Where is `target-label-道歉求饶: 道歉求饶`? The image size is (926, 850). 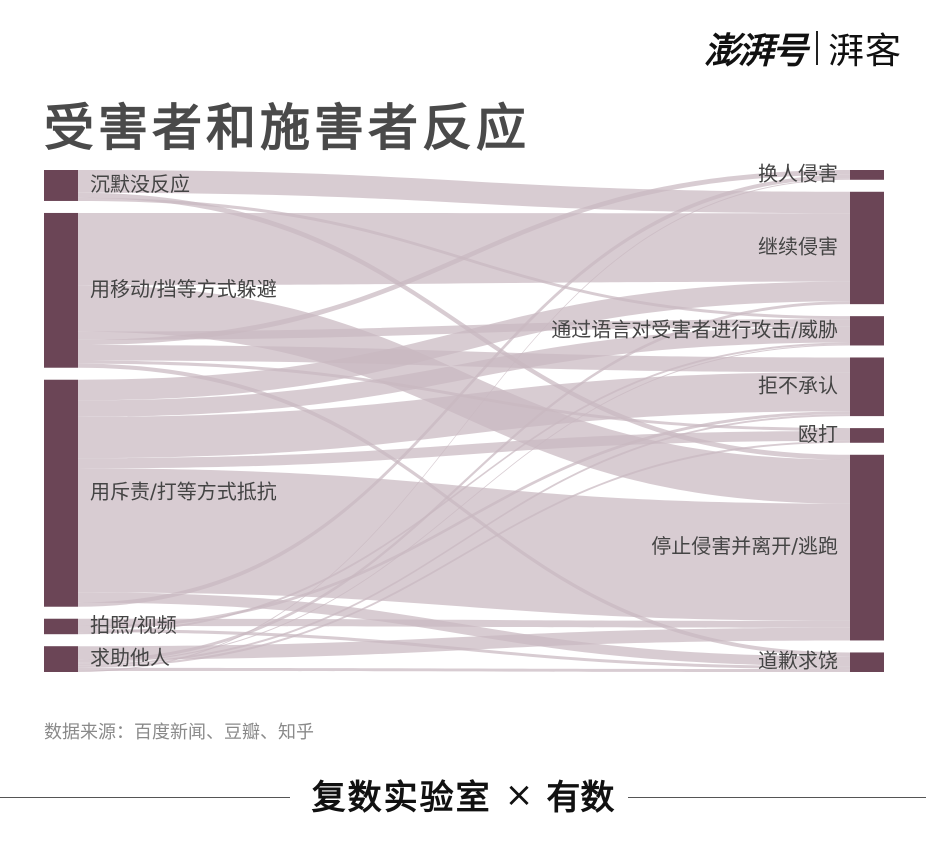
target-label-道歉求饶: 道歉求饶 is located at coordinates (798, 661).